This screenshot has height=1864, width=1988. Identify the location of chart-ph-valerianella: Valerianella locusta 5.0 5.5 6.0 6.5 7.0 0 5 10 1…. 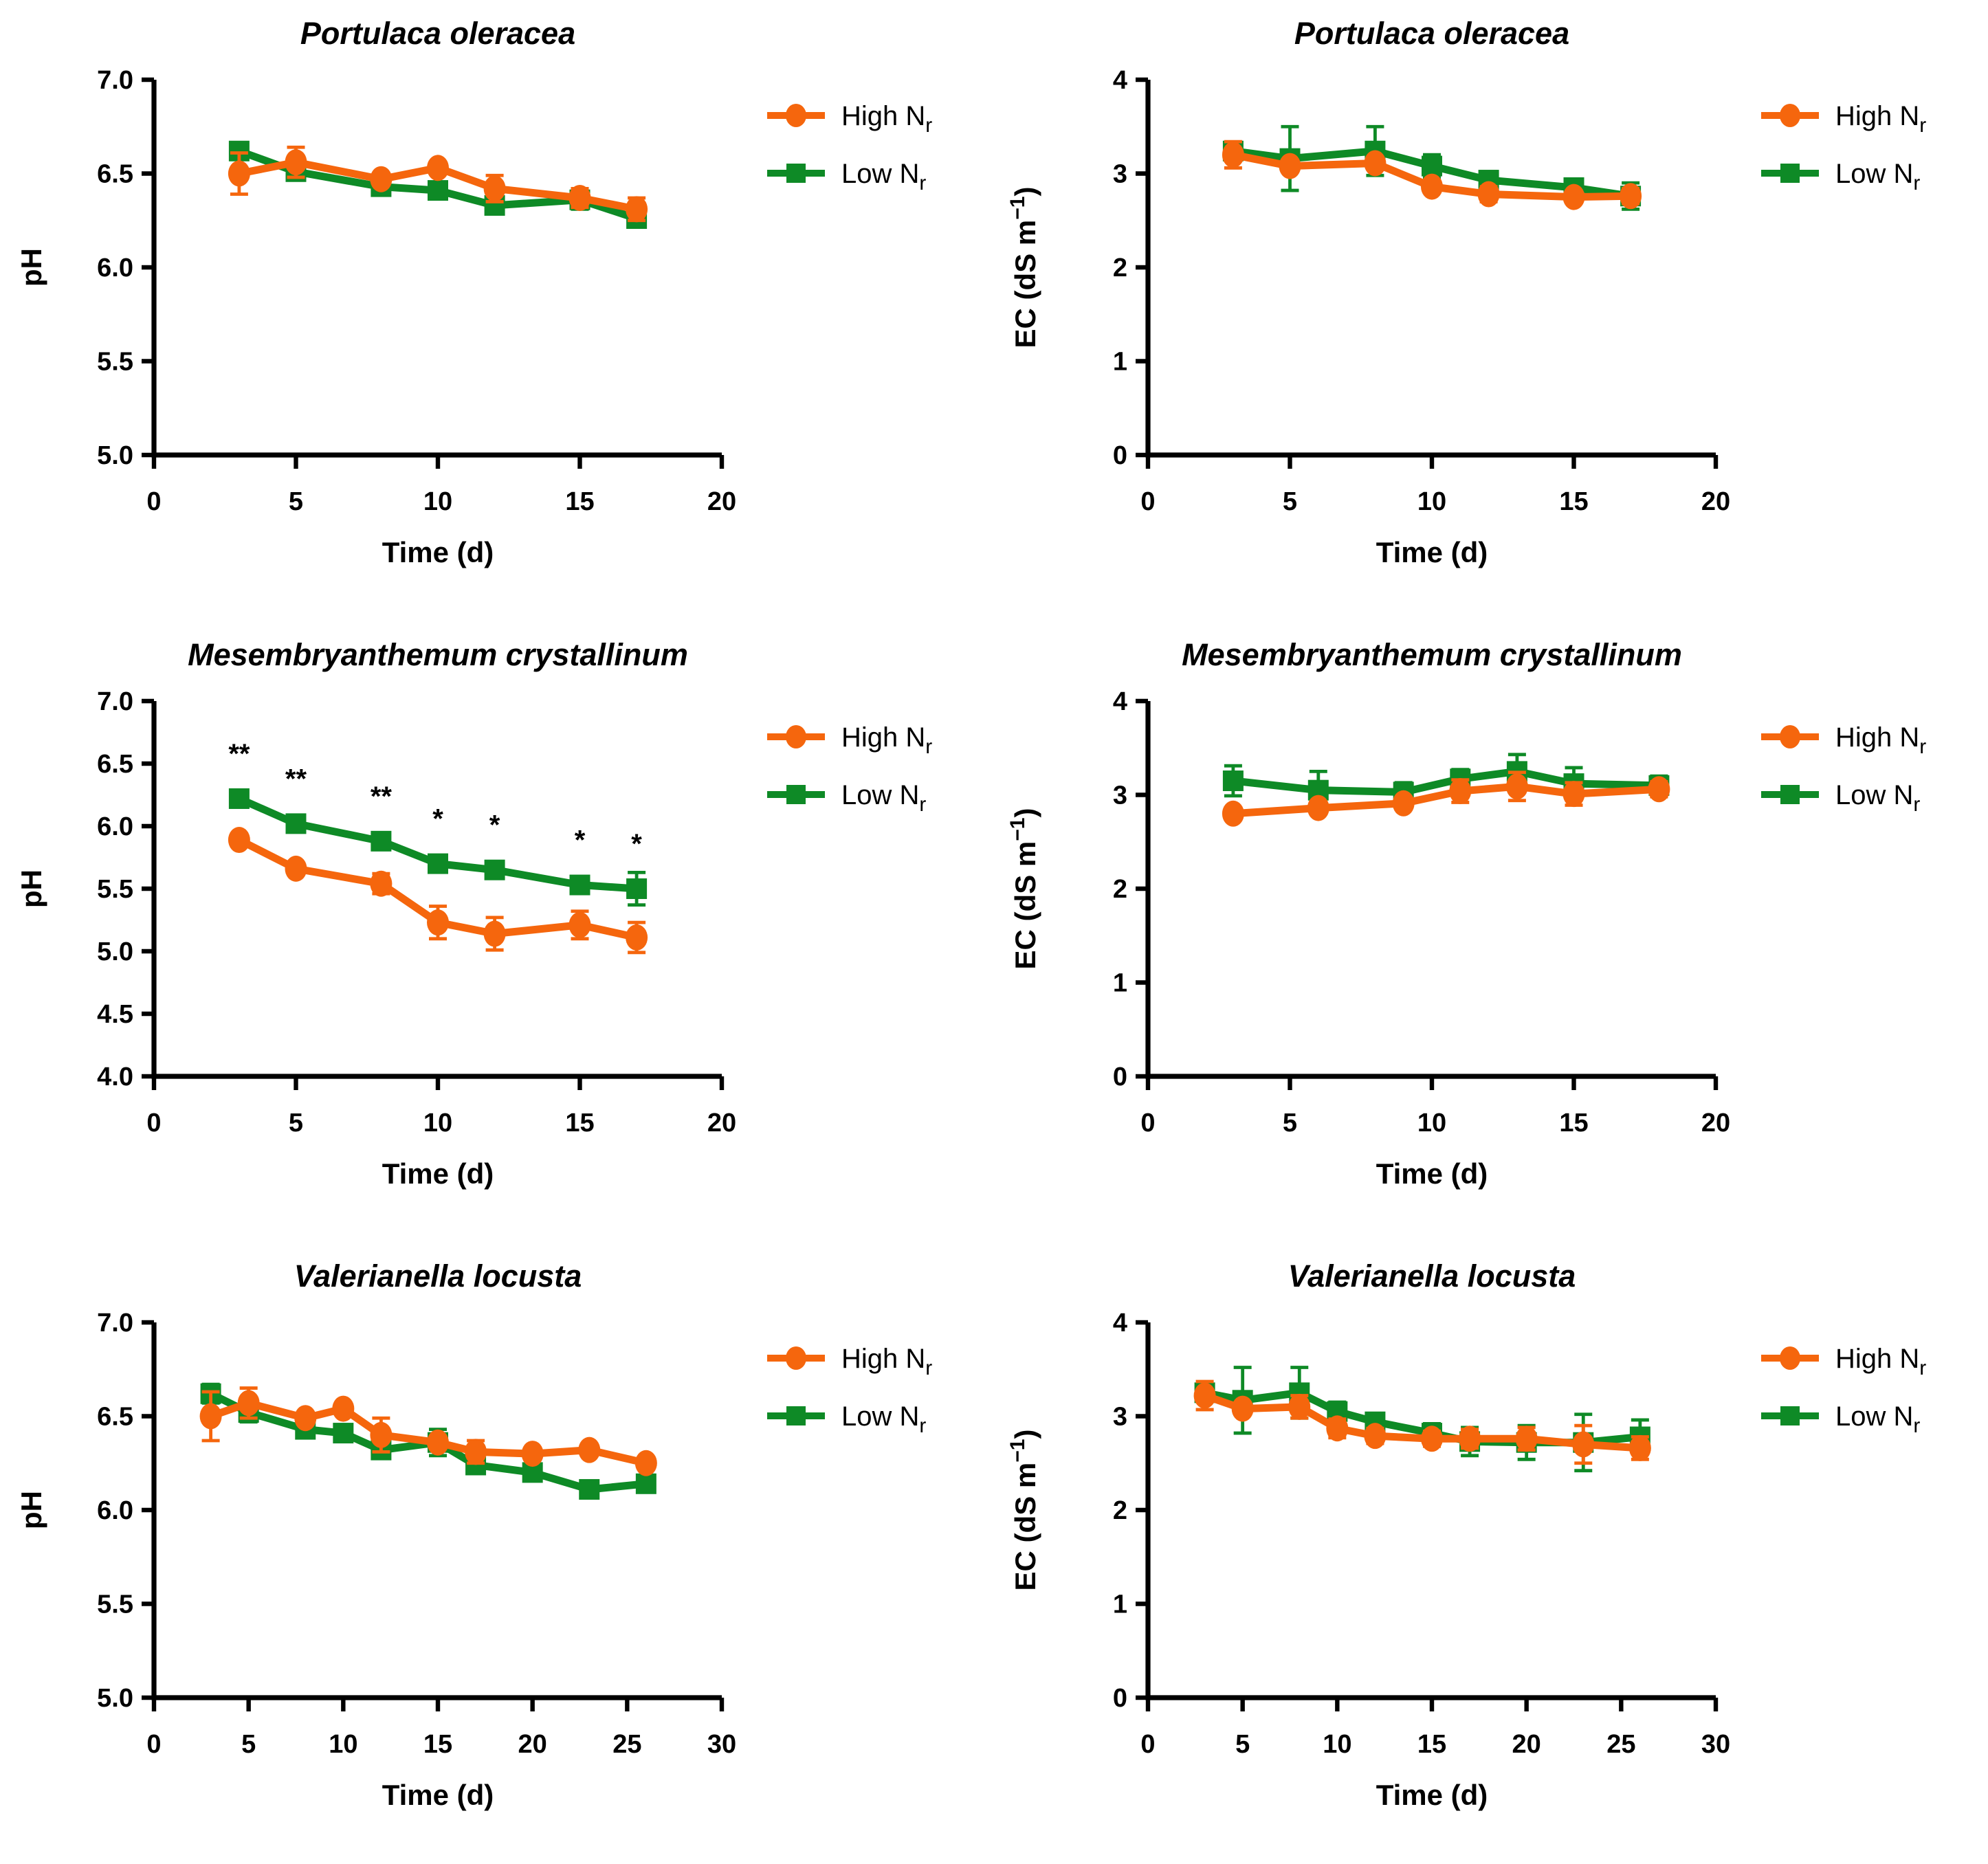
(473, 1535).